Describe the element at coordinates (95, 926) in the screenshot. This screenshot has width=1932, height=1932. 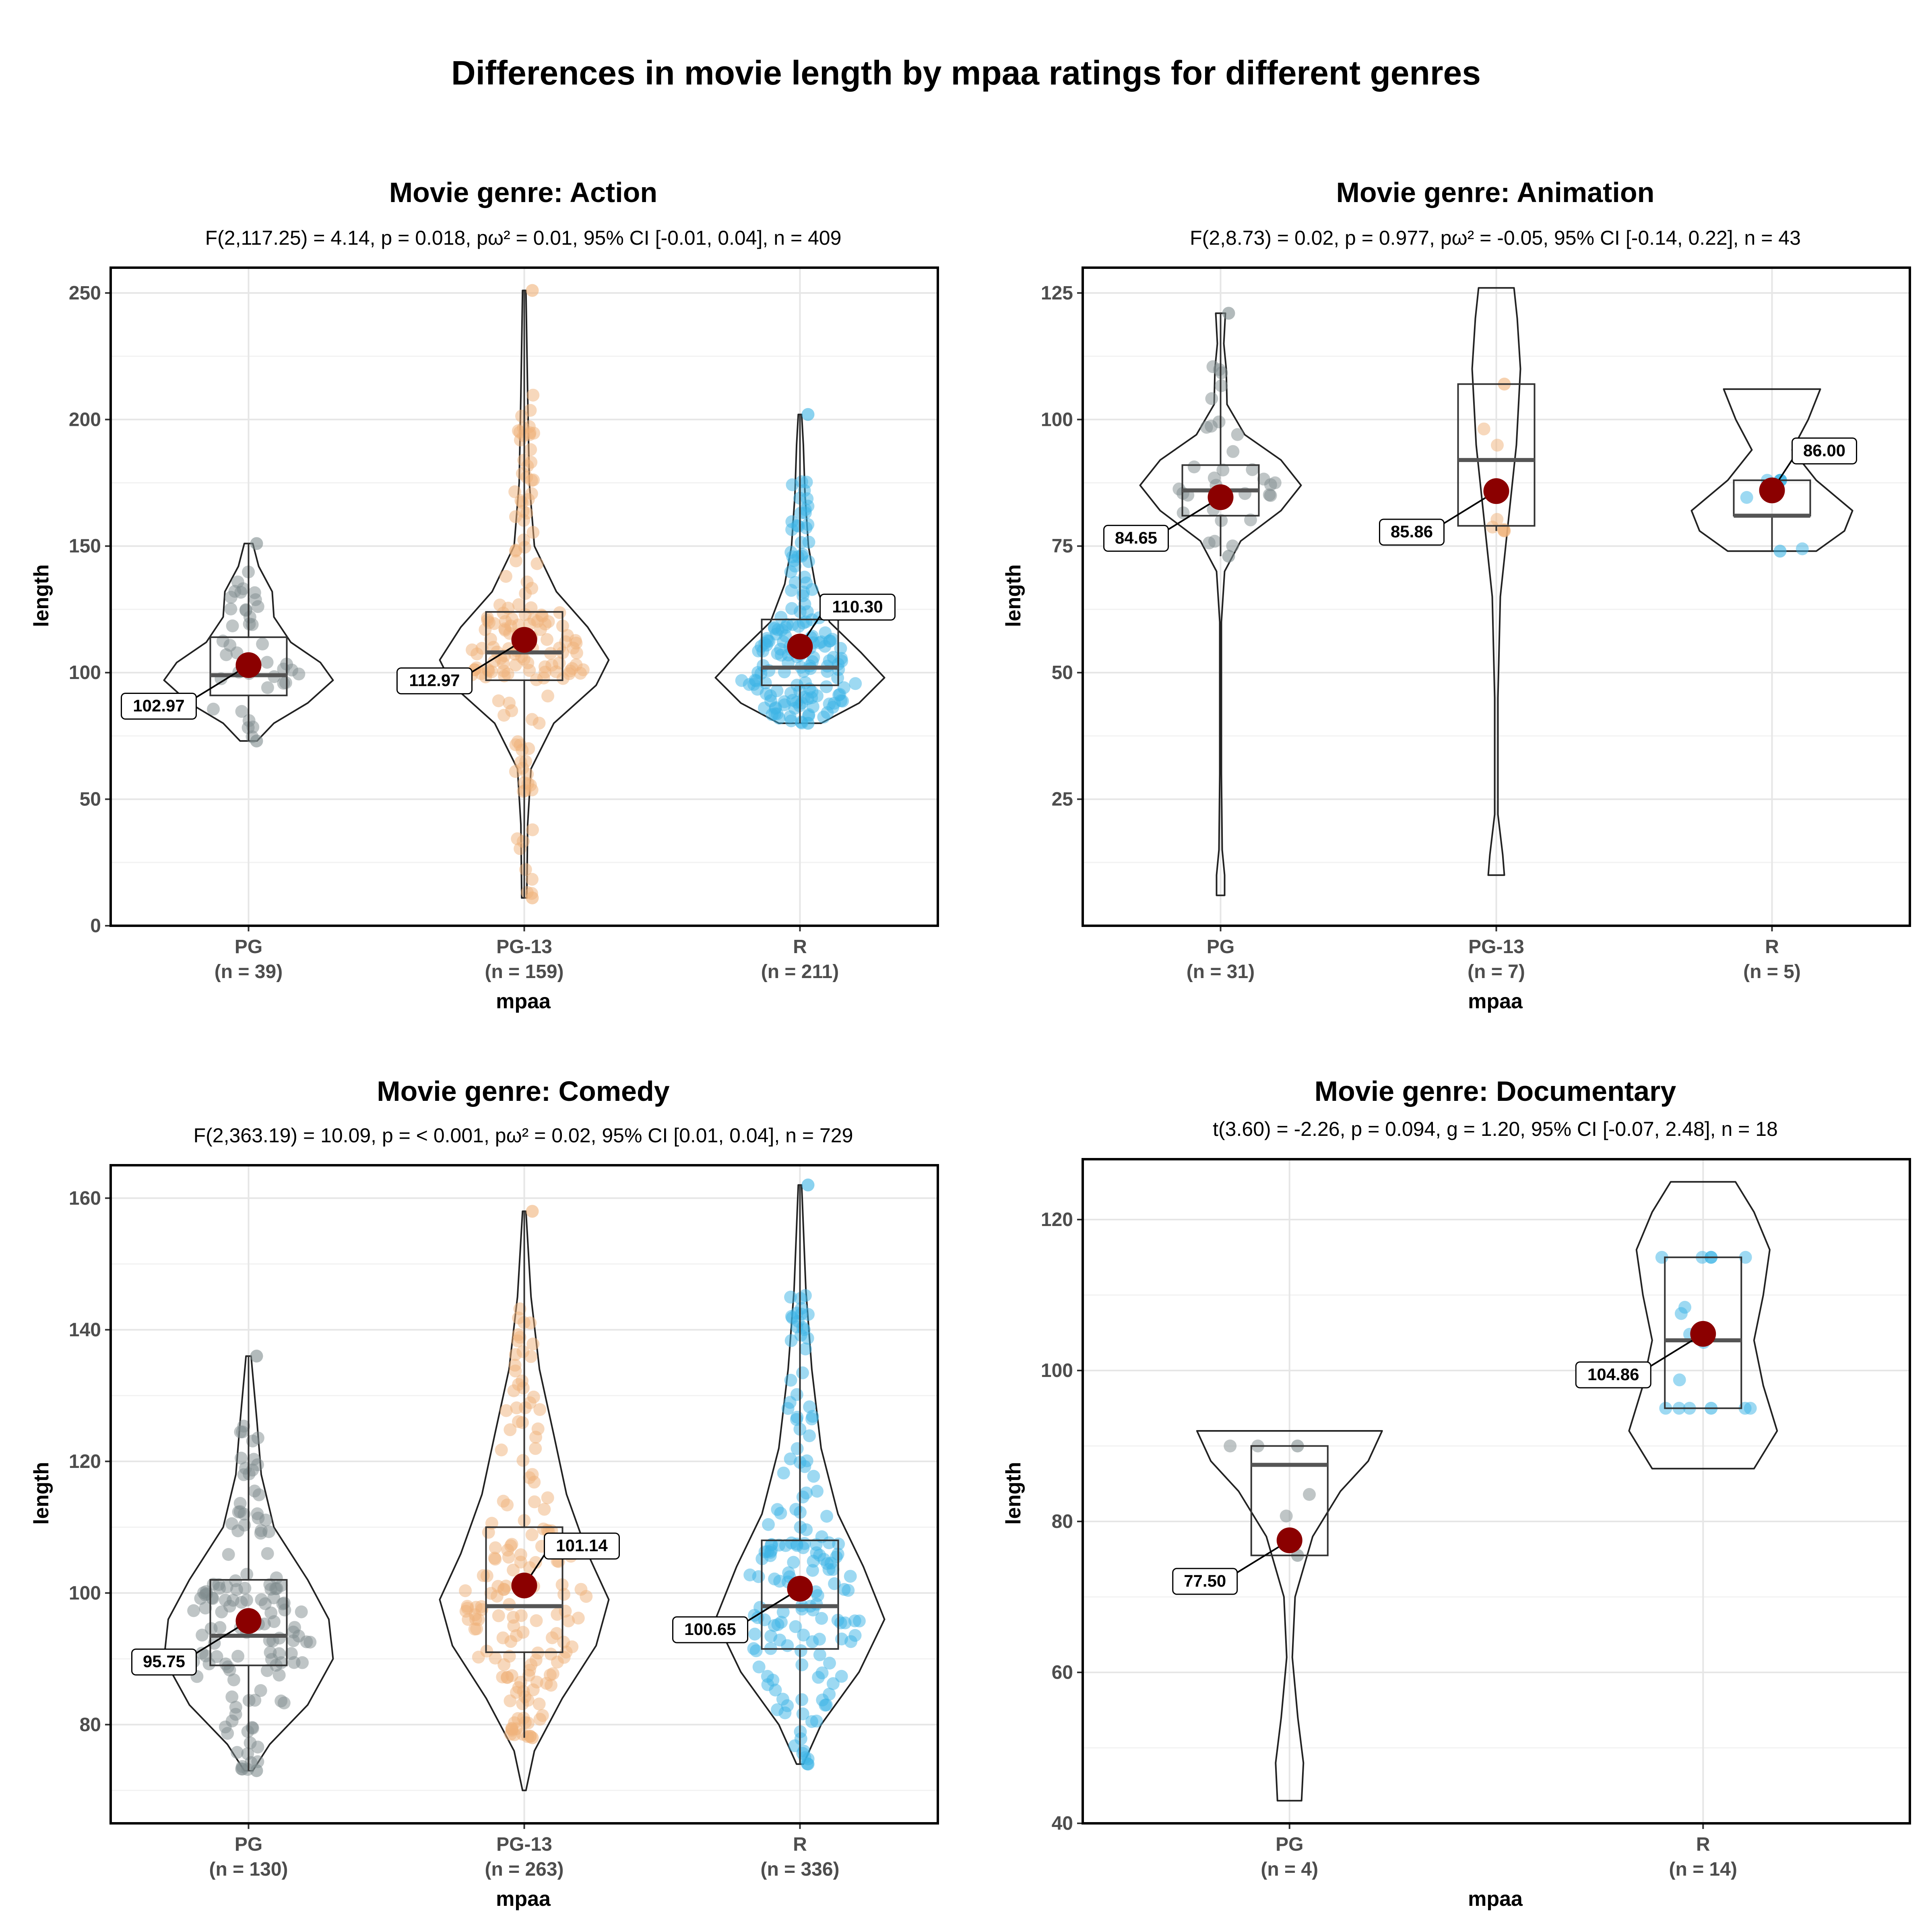
I see `y-tick-label: 0` at that location.